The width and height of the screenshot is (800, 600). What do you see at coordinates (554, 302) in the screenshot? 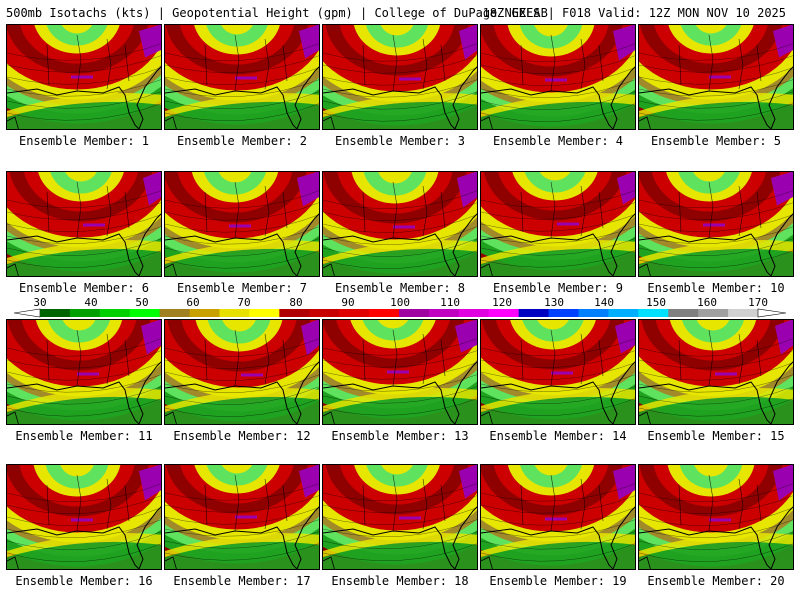
I see `scale-tick-label: 130` at bounding box center [554, 302].